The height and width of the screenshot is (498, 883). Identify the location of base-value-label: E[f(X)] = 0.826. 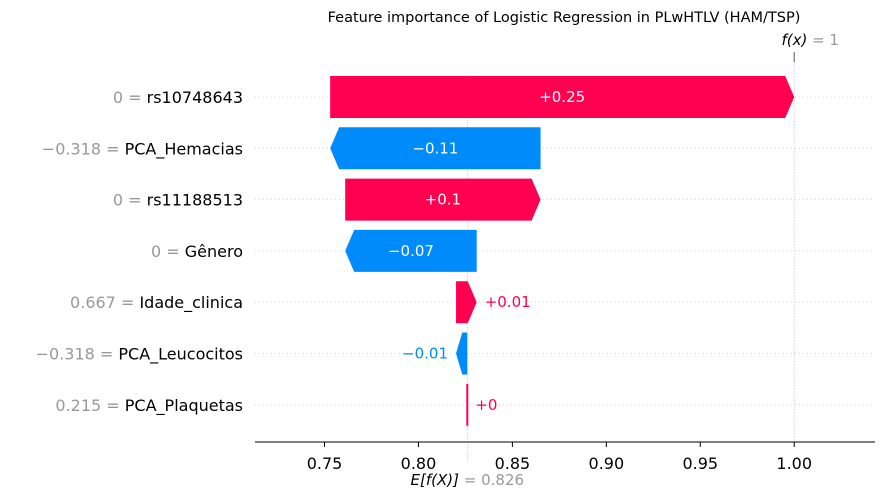
(468, 480).